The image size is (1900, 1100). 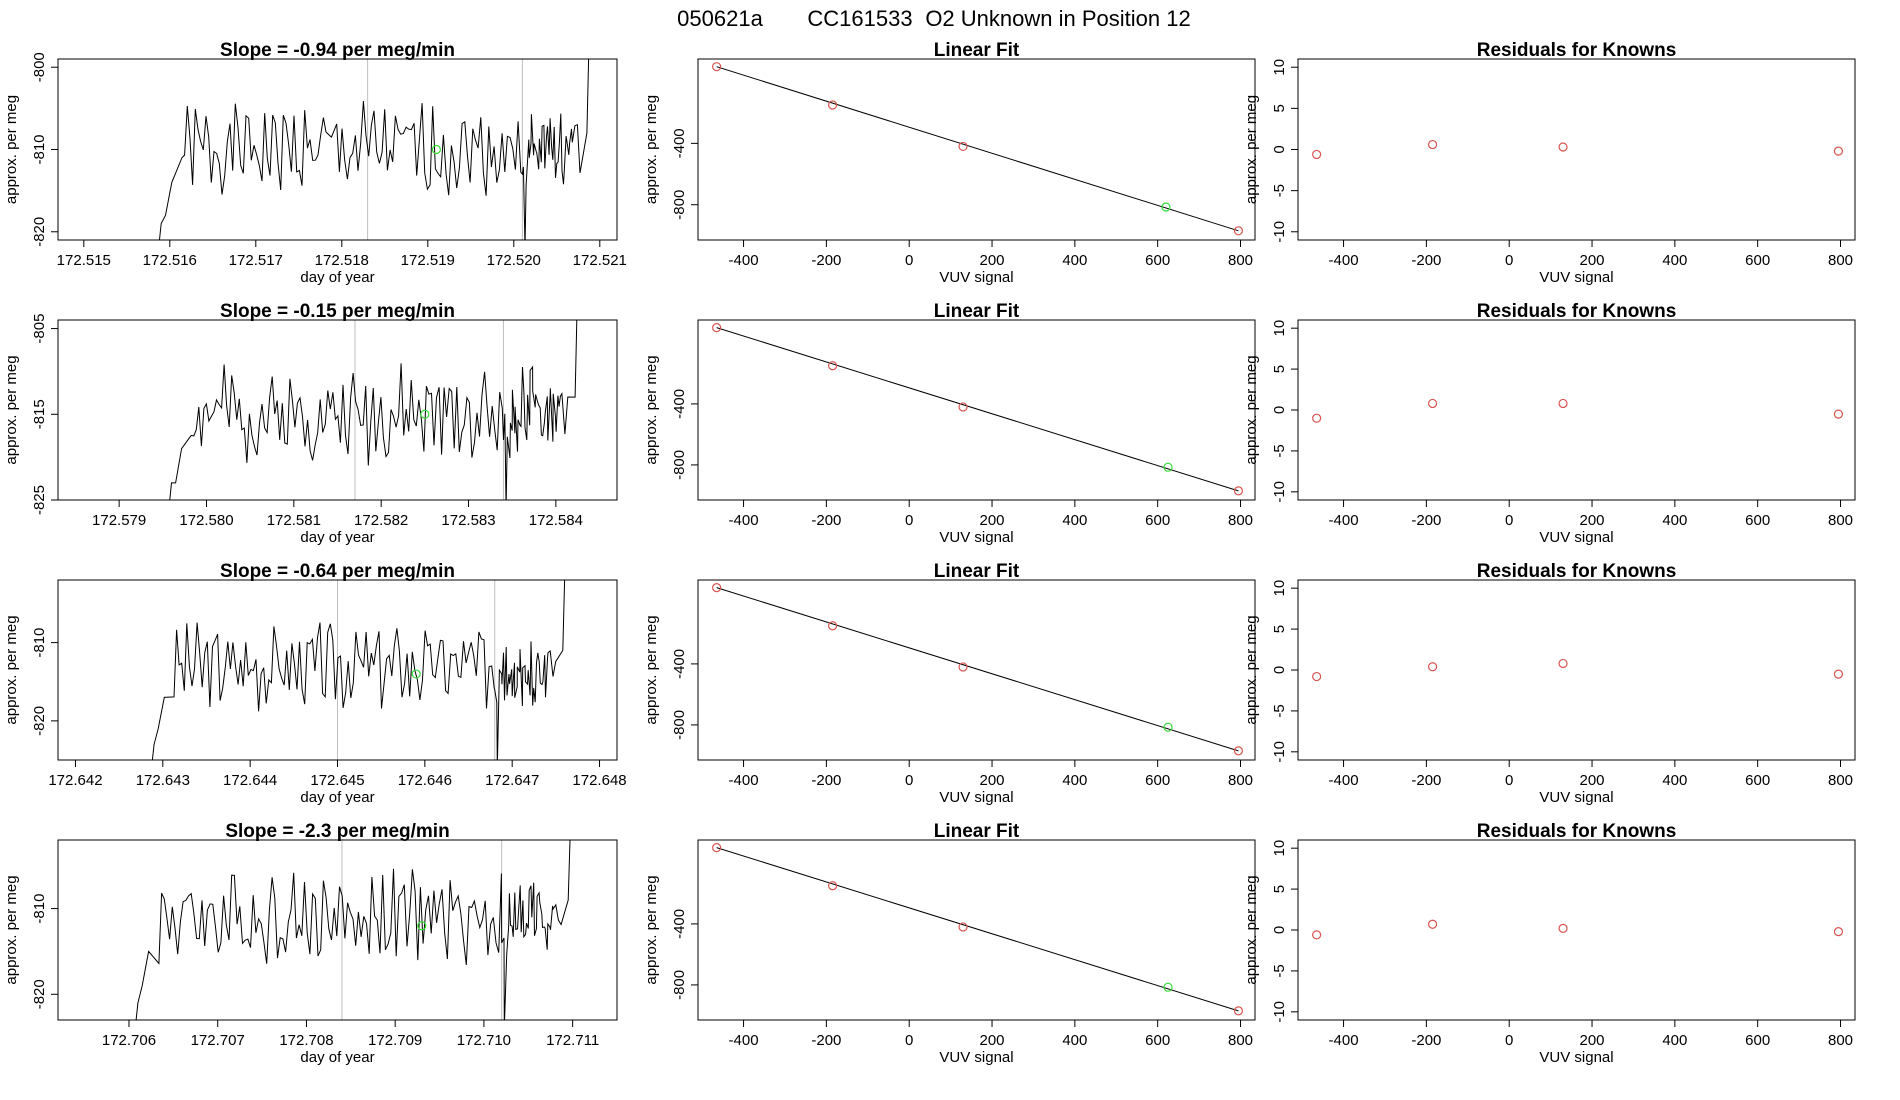 I want to click on x-tick-label: 172.711, so click(x=572, y=1040).